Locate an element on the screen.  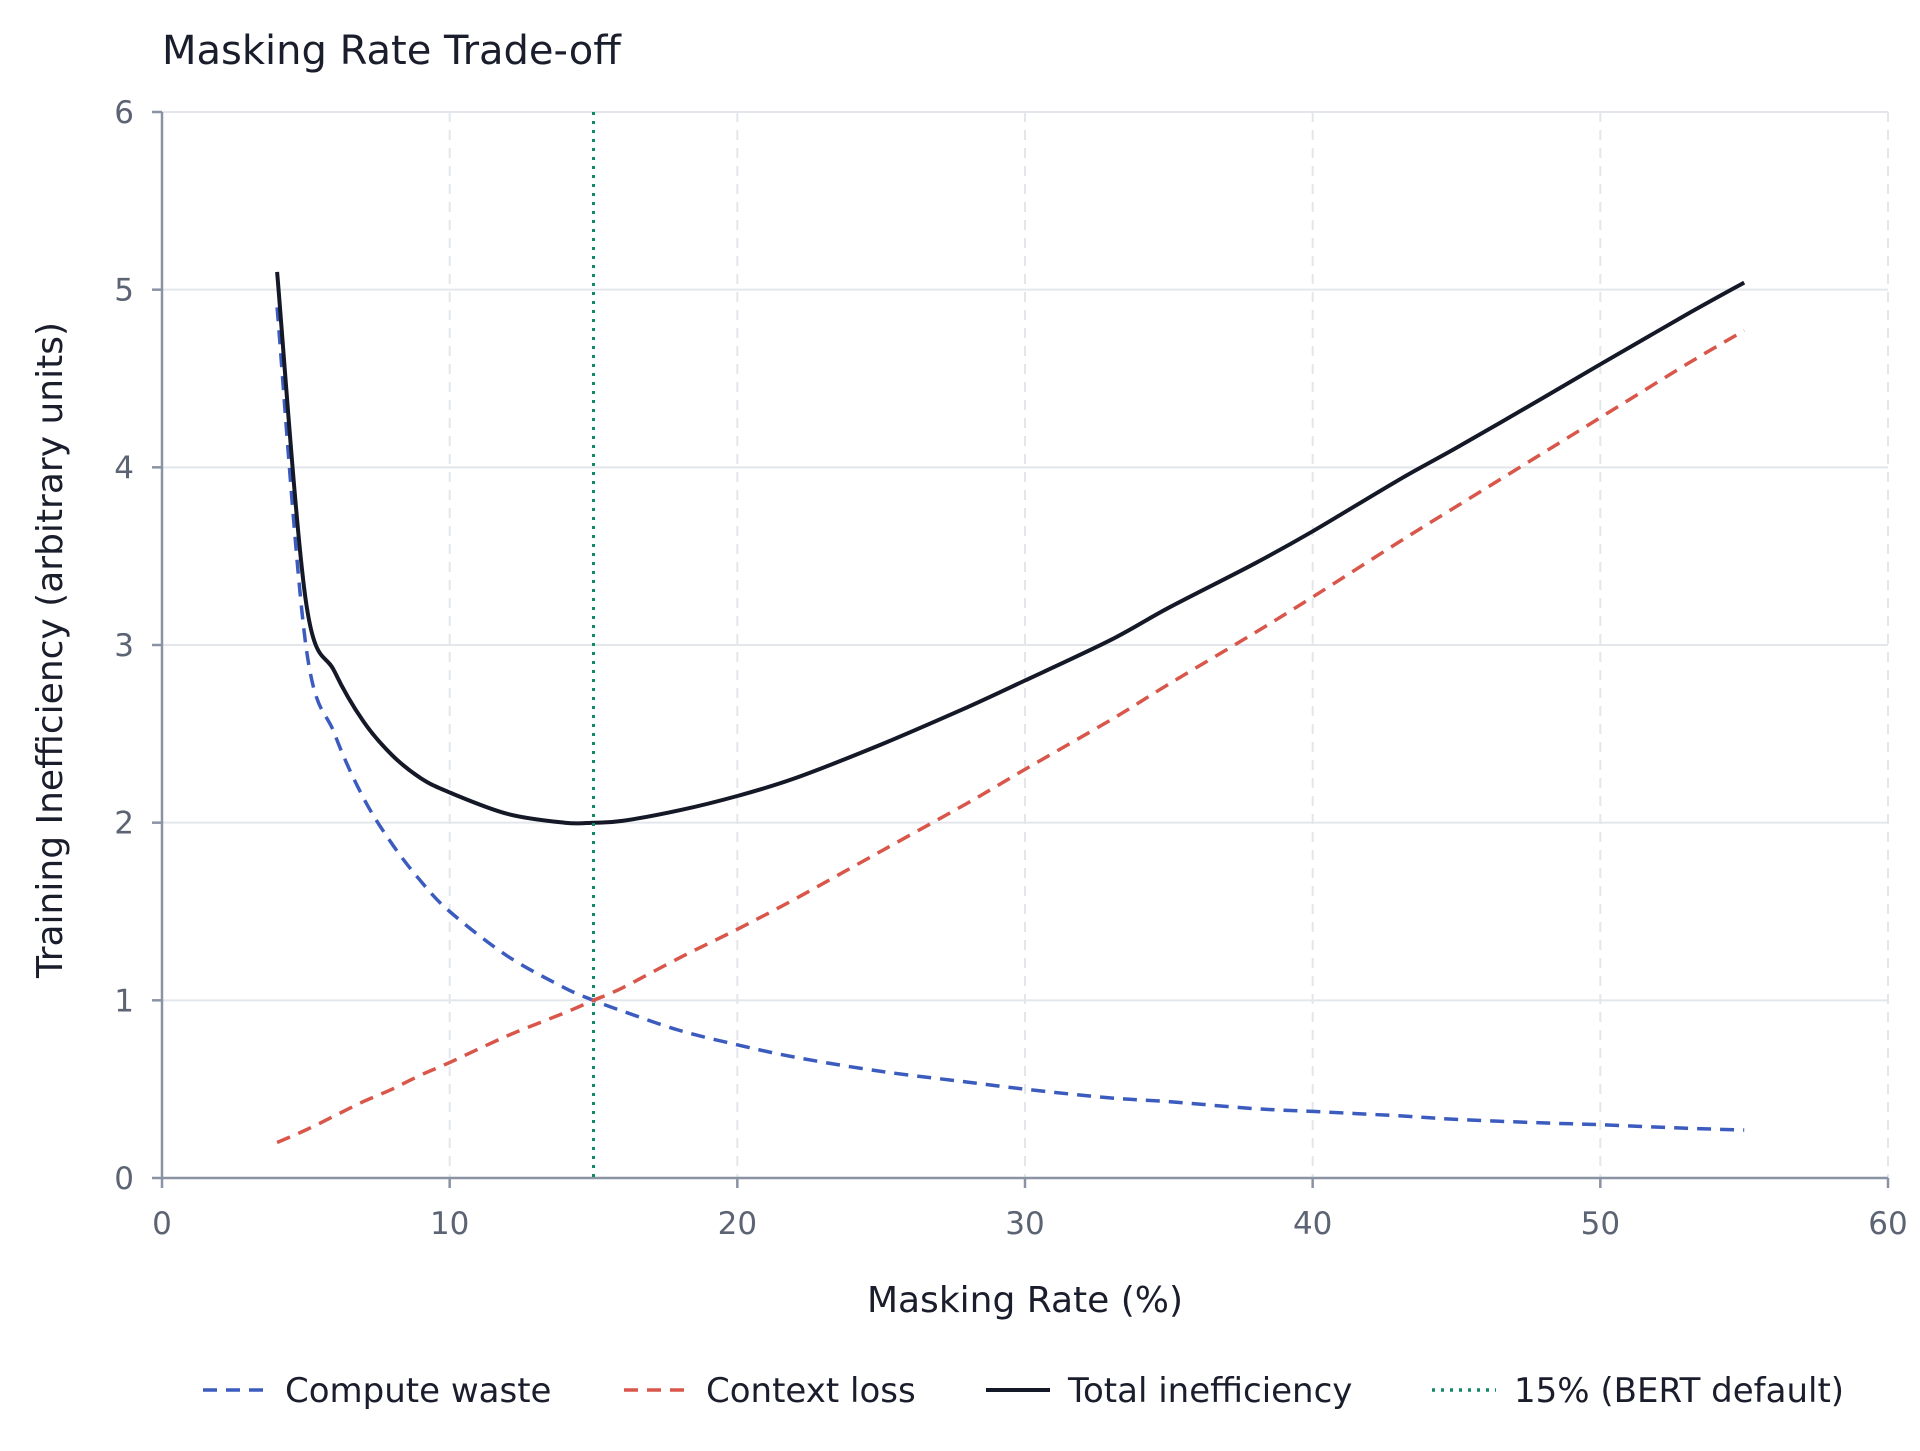
y-axis-label: Training Inefficiency (arbitrary units) is located at coordinates (50, 650).